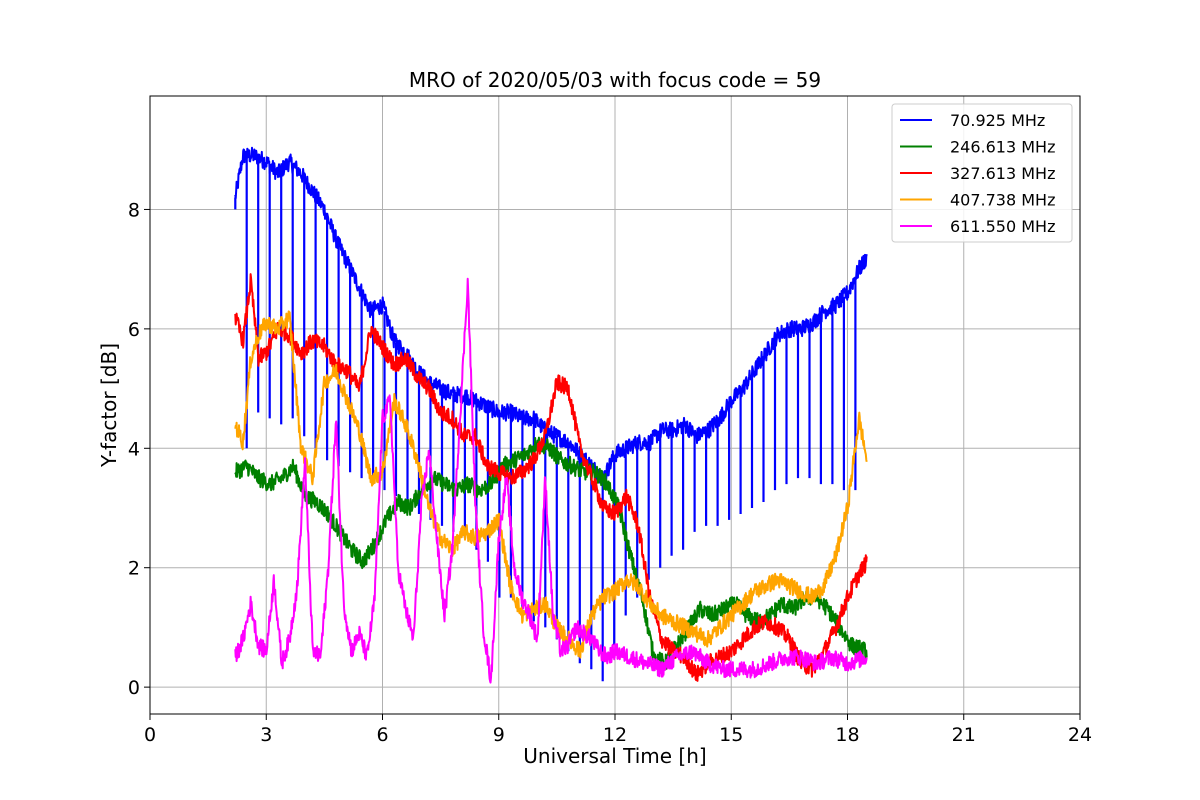 The width and height of the screenshot is (1200, 800). What do you see at coordinates (1002, 147) in the screenshot?
I see `legend-label: 246.613 MHz` at bounding box center [1002, 147].